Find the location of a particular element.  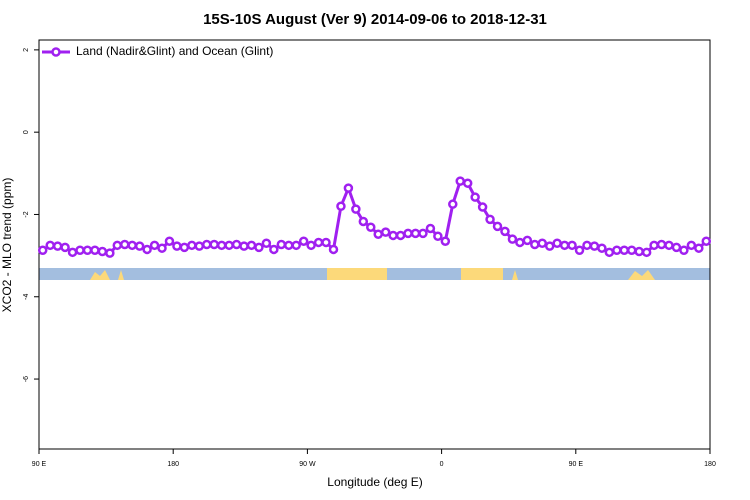

x-tick-label: 90 W is located at coordinates (307, 464).